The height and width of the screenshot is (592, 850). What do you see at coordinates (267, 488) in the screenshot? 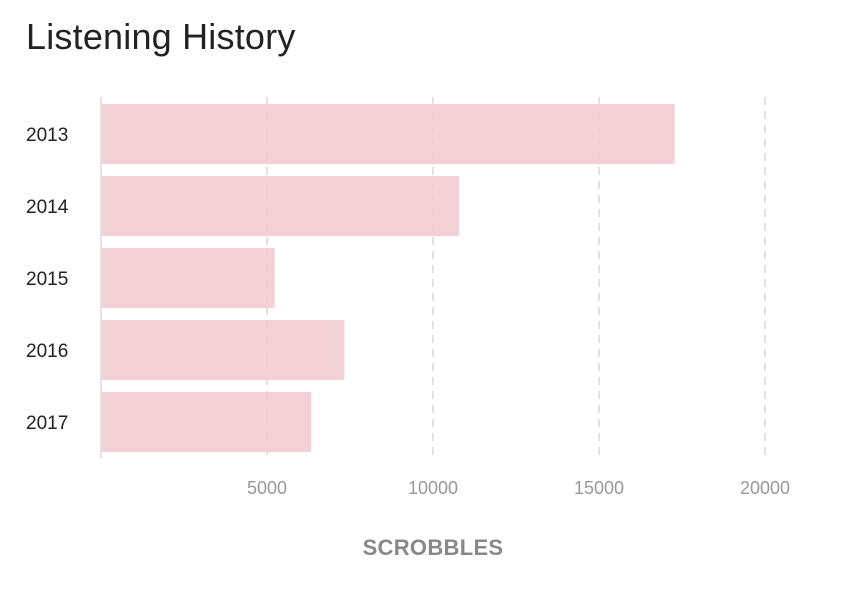
I see `x-tick-label: 5000` at bounding box center [267, 488].